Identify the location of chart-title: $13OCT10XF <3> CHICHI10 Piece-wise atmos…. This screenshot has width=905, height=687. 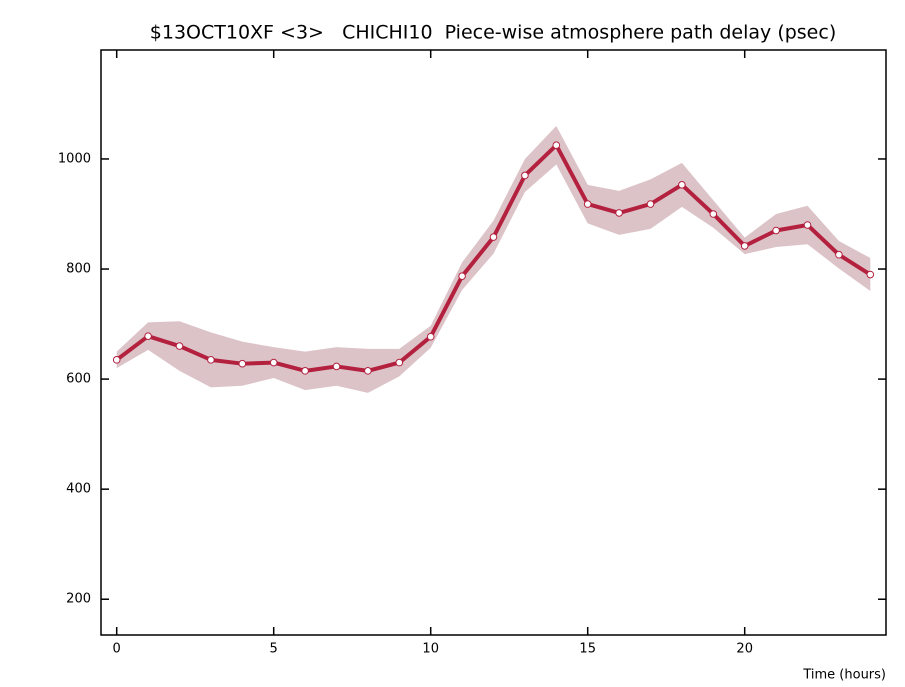
(493, 33).